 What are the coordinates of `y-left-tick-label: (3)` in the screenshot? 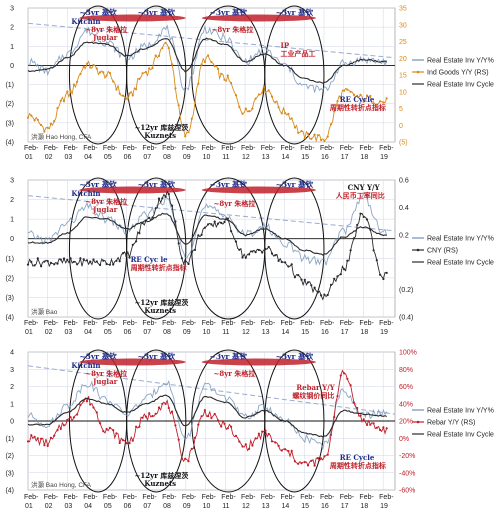 It's located at (9, 473).